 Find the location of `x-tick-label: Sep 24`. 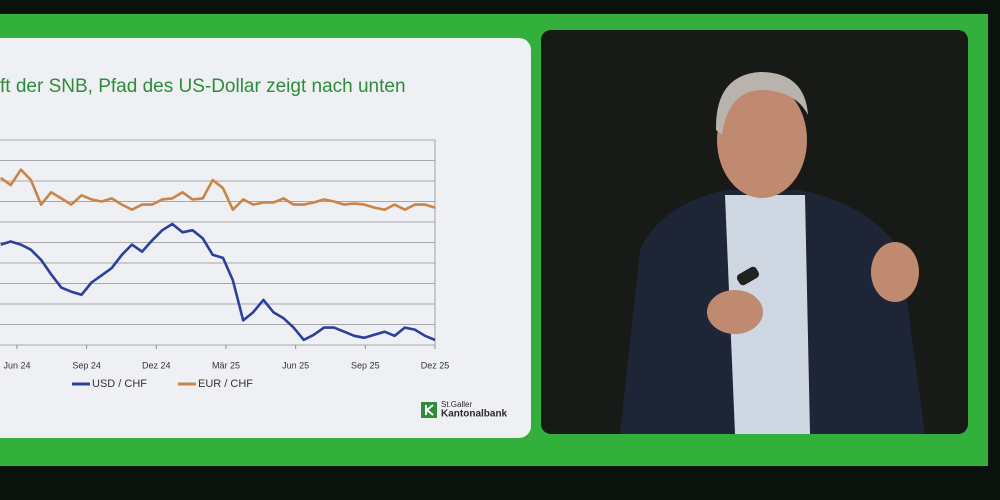

x-tick-label: Sep 24 is located at coordinates (86, 365).